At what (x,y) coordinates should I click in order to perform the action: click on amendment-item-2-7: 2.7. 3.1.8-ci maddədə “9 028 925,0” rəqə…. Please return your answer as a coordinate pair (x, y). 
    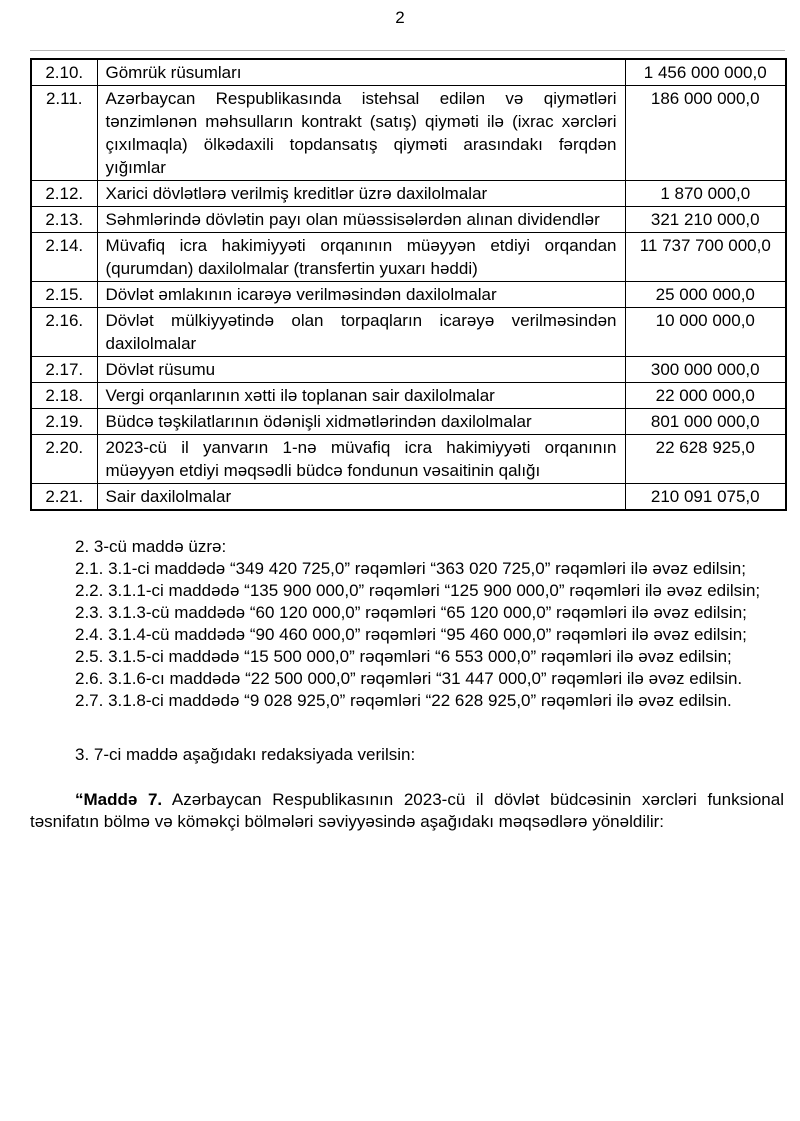
    Looking at the image, I should click on (403, 700).